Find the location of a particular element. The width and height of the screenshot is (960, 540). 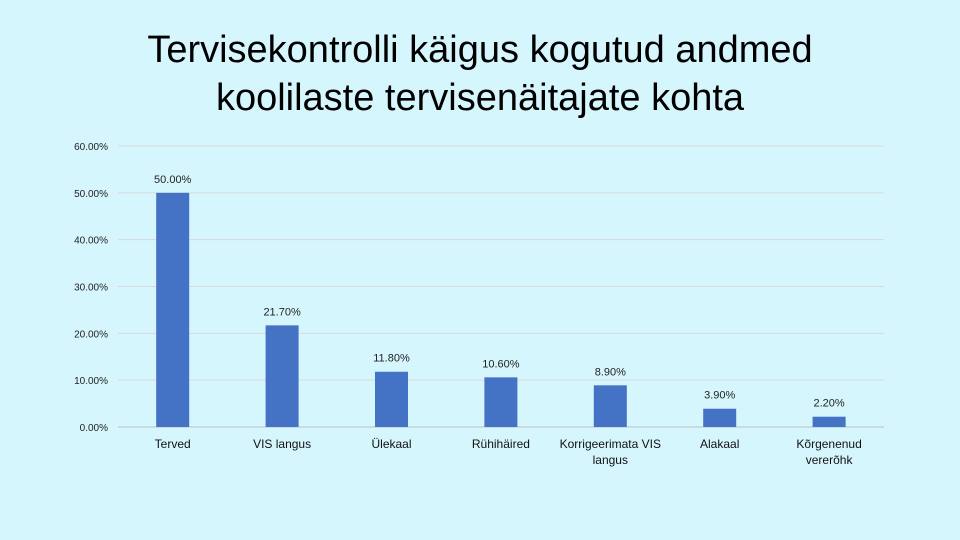

category-label: vererõhk is located at coordinates (830, 460).